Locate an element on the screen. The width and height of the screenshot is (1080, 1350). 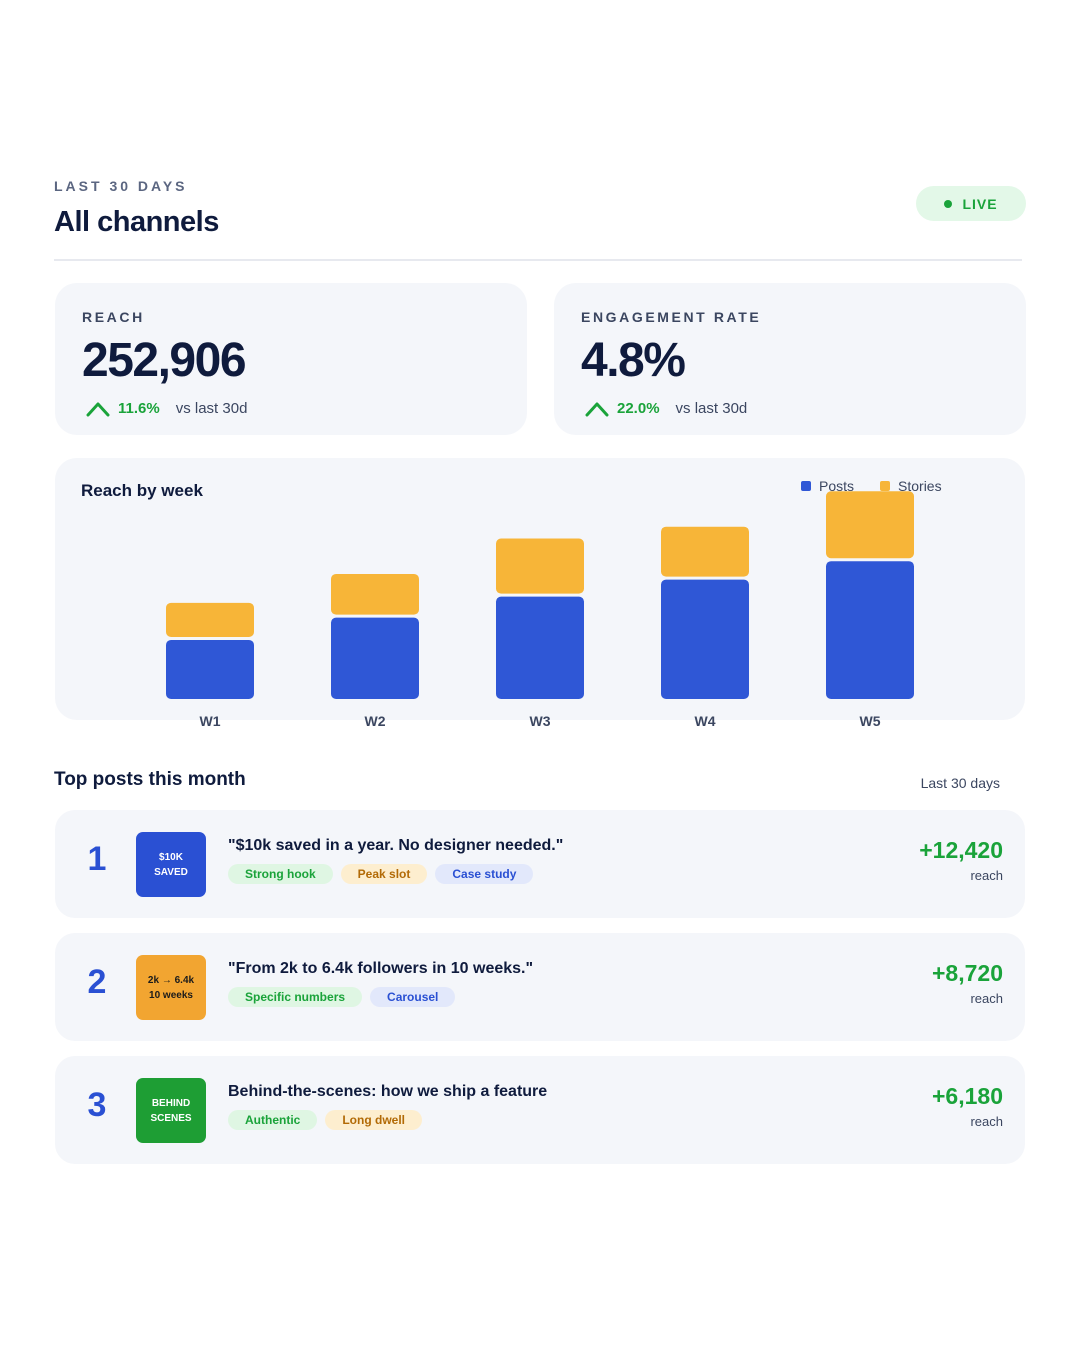
legend-label: Posts is located at coordinates (837, 486).